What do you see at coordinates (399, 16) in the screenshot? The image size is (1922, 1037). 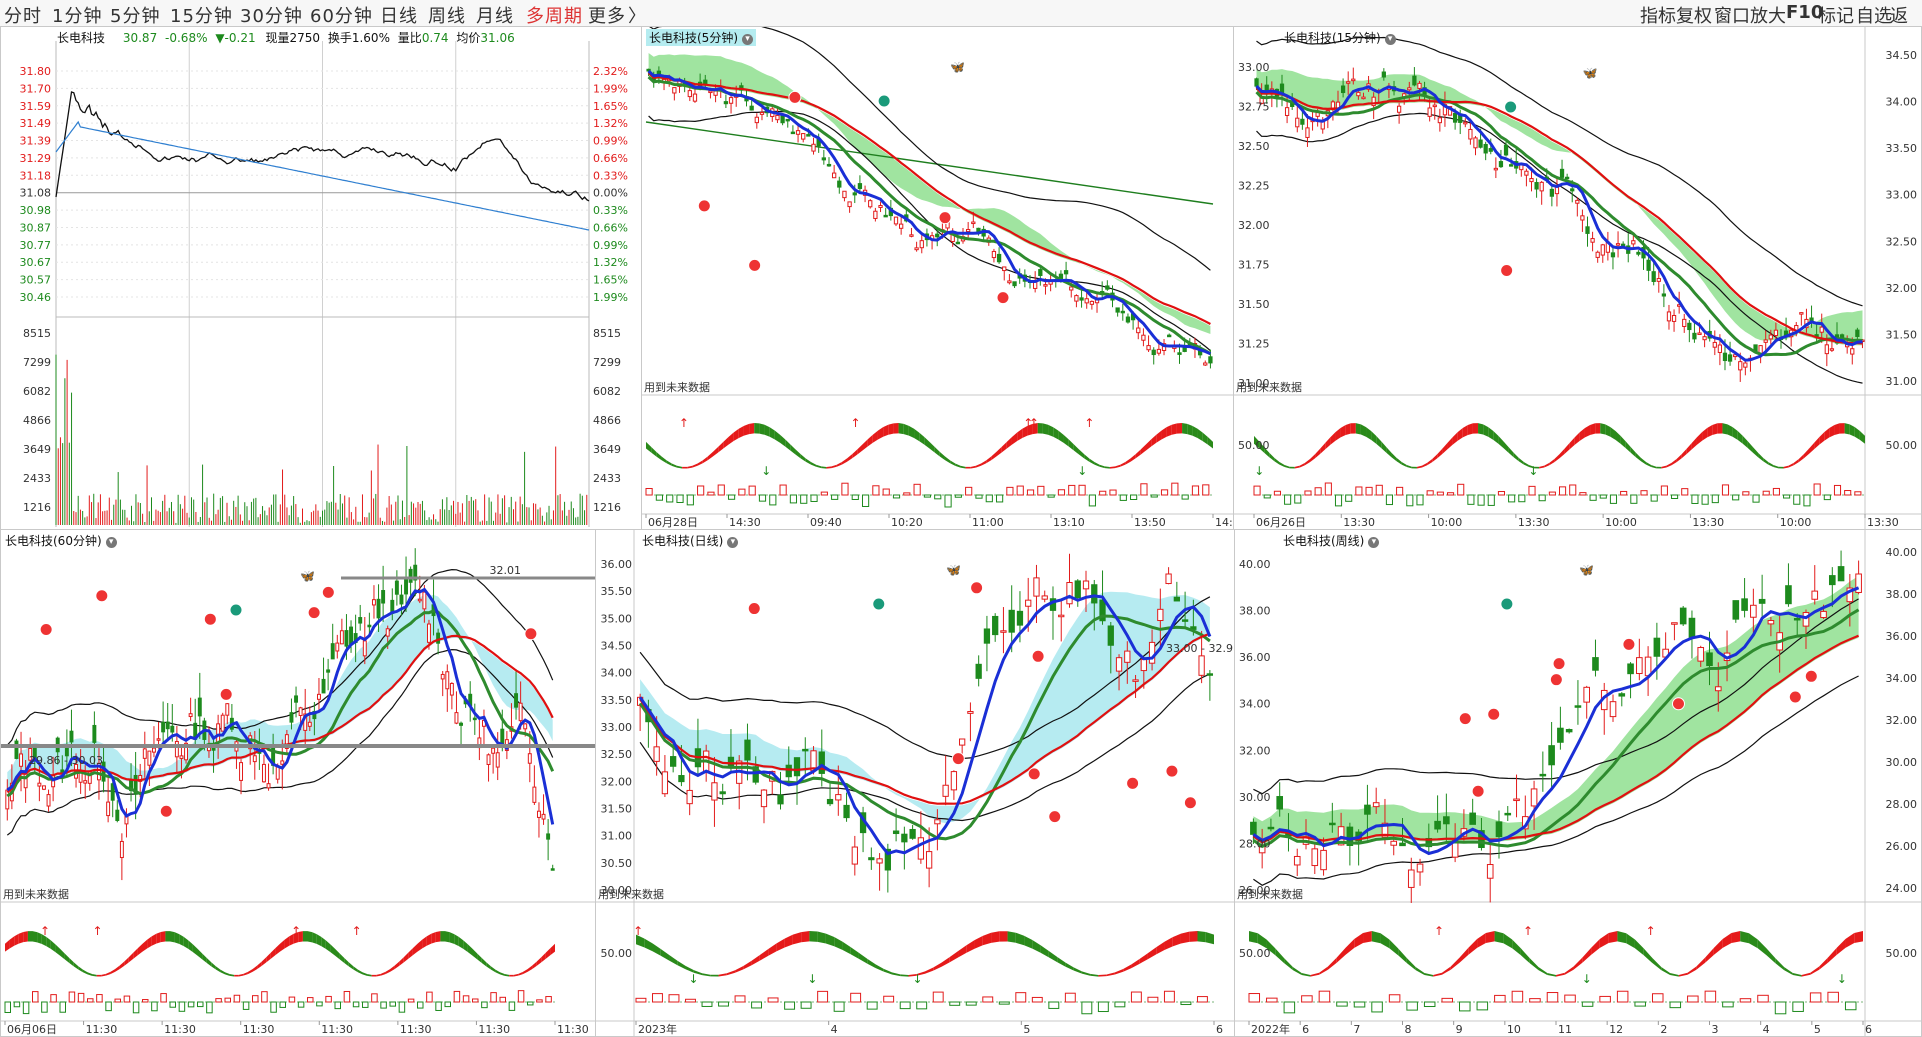 I see `tab-daily: 日线` at bounding box center [399, 16].